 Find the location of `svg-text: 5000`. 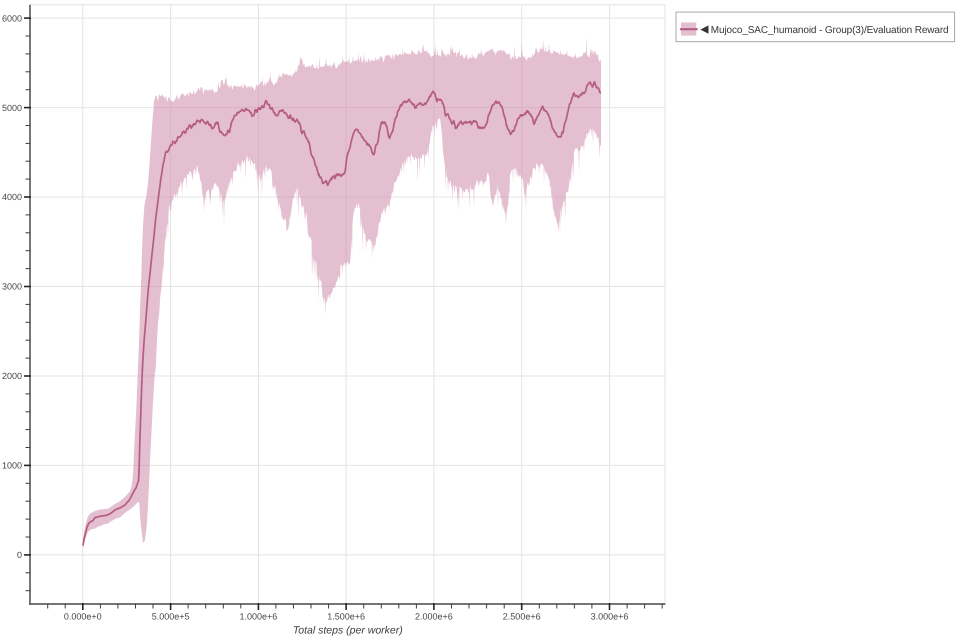

svg-text: 5000 is located at coordinates (12, 108).